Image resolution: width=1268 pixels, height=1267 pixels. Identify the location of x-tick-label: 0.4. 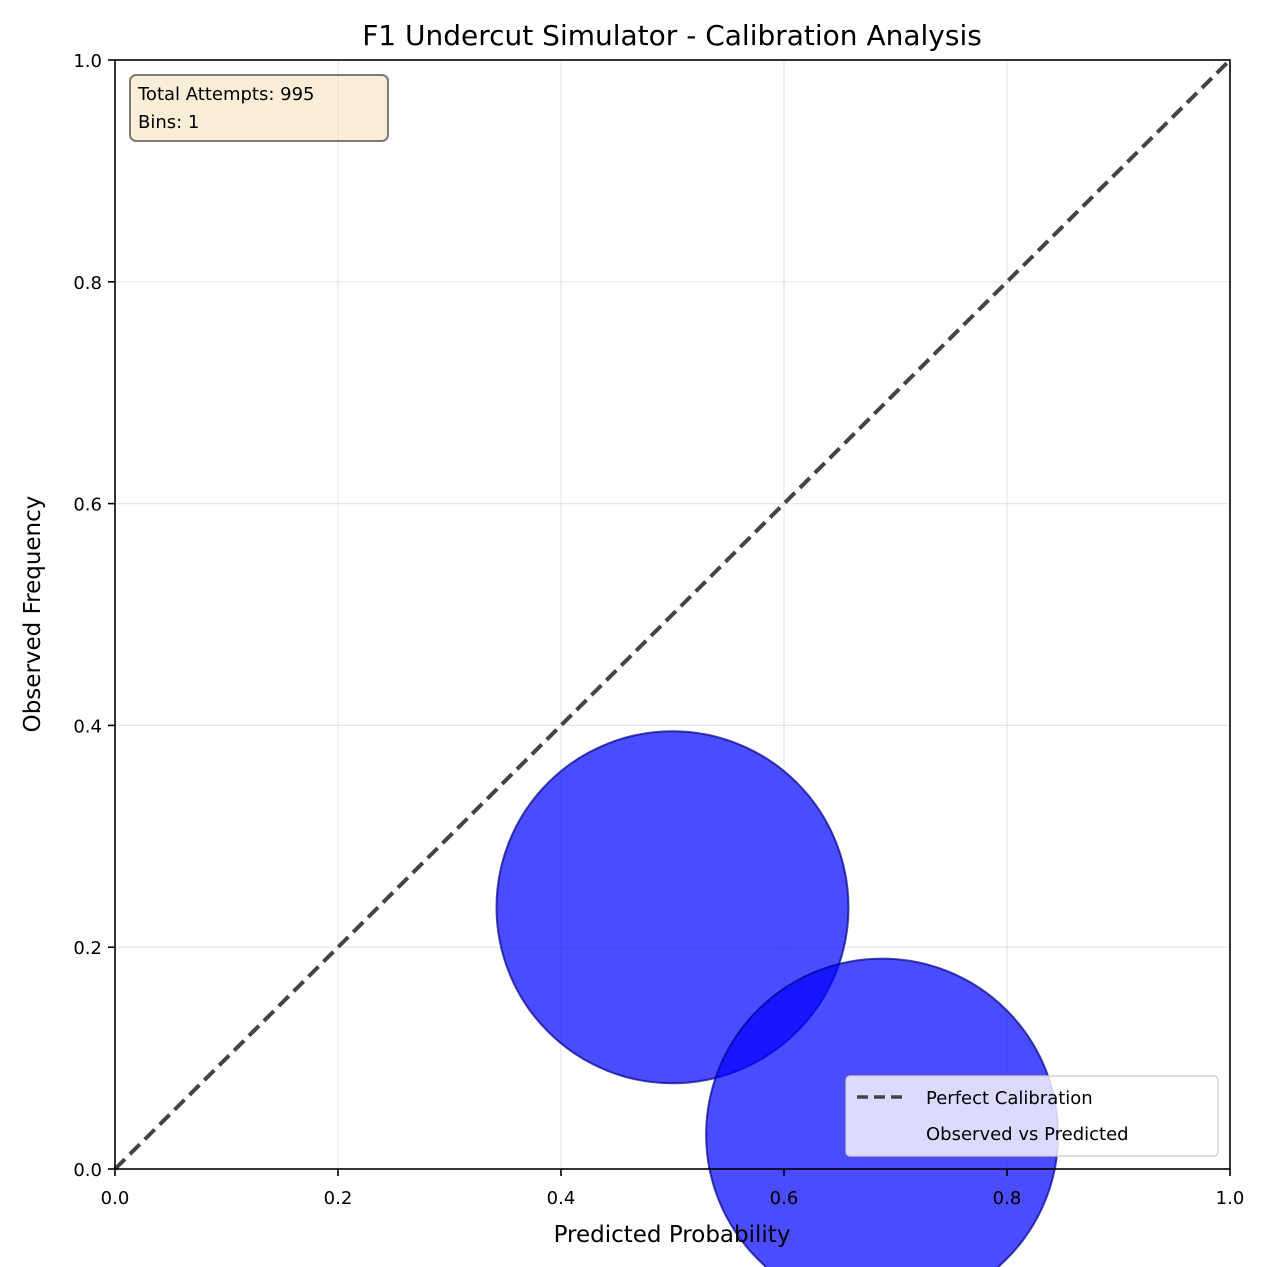
(561, 1198).